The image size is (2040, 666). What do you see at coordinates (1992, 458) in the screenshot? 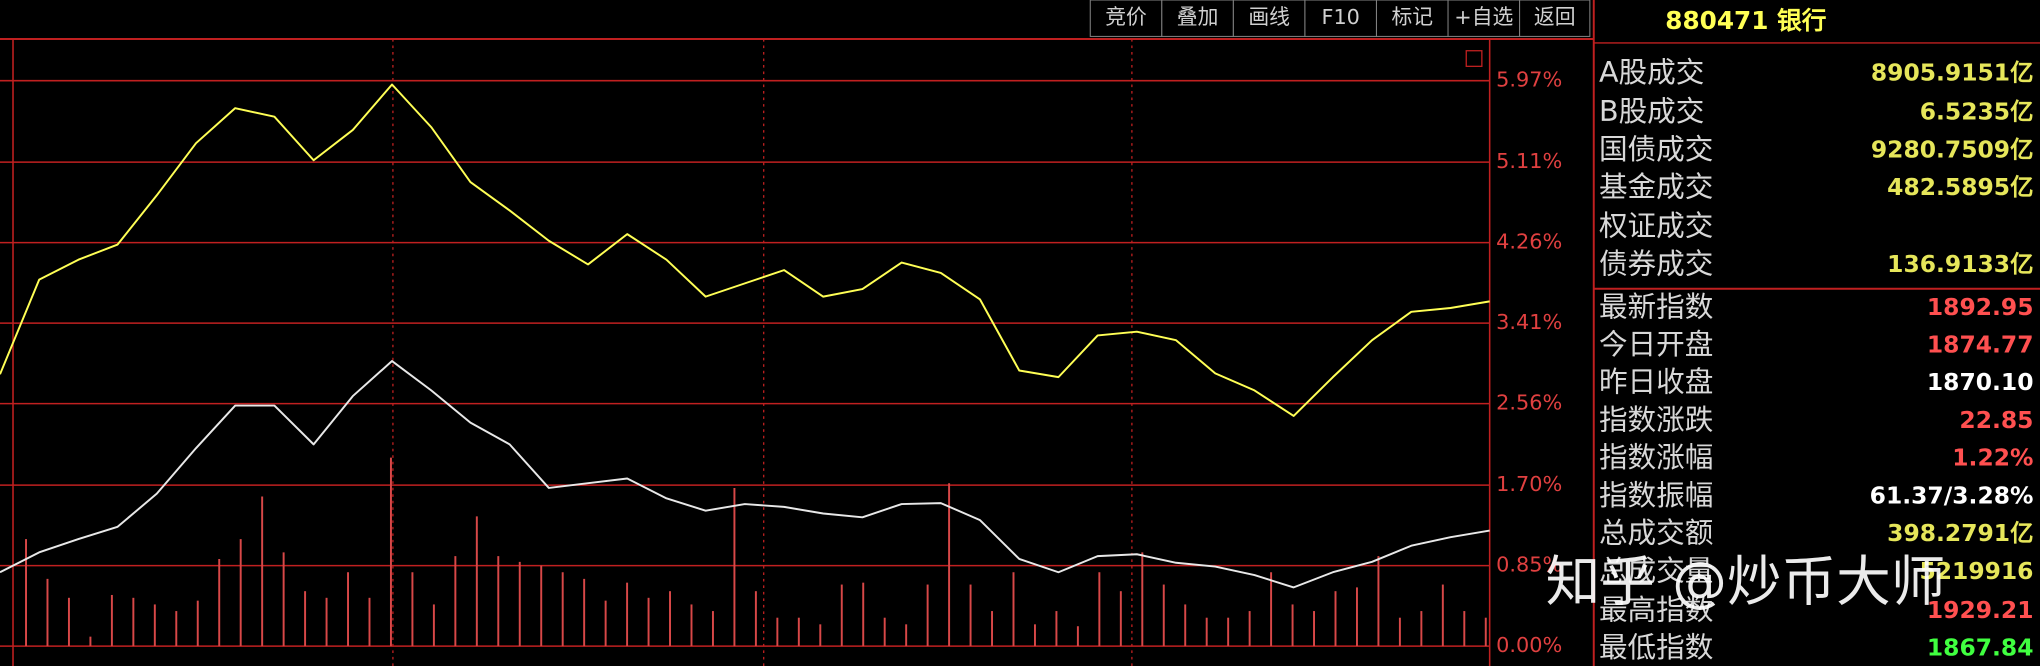
I see `row-value: 1.22%` at bounding box center [1992, 458].